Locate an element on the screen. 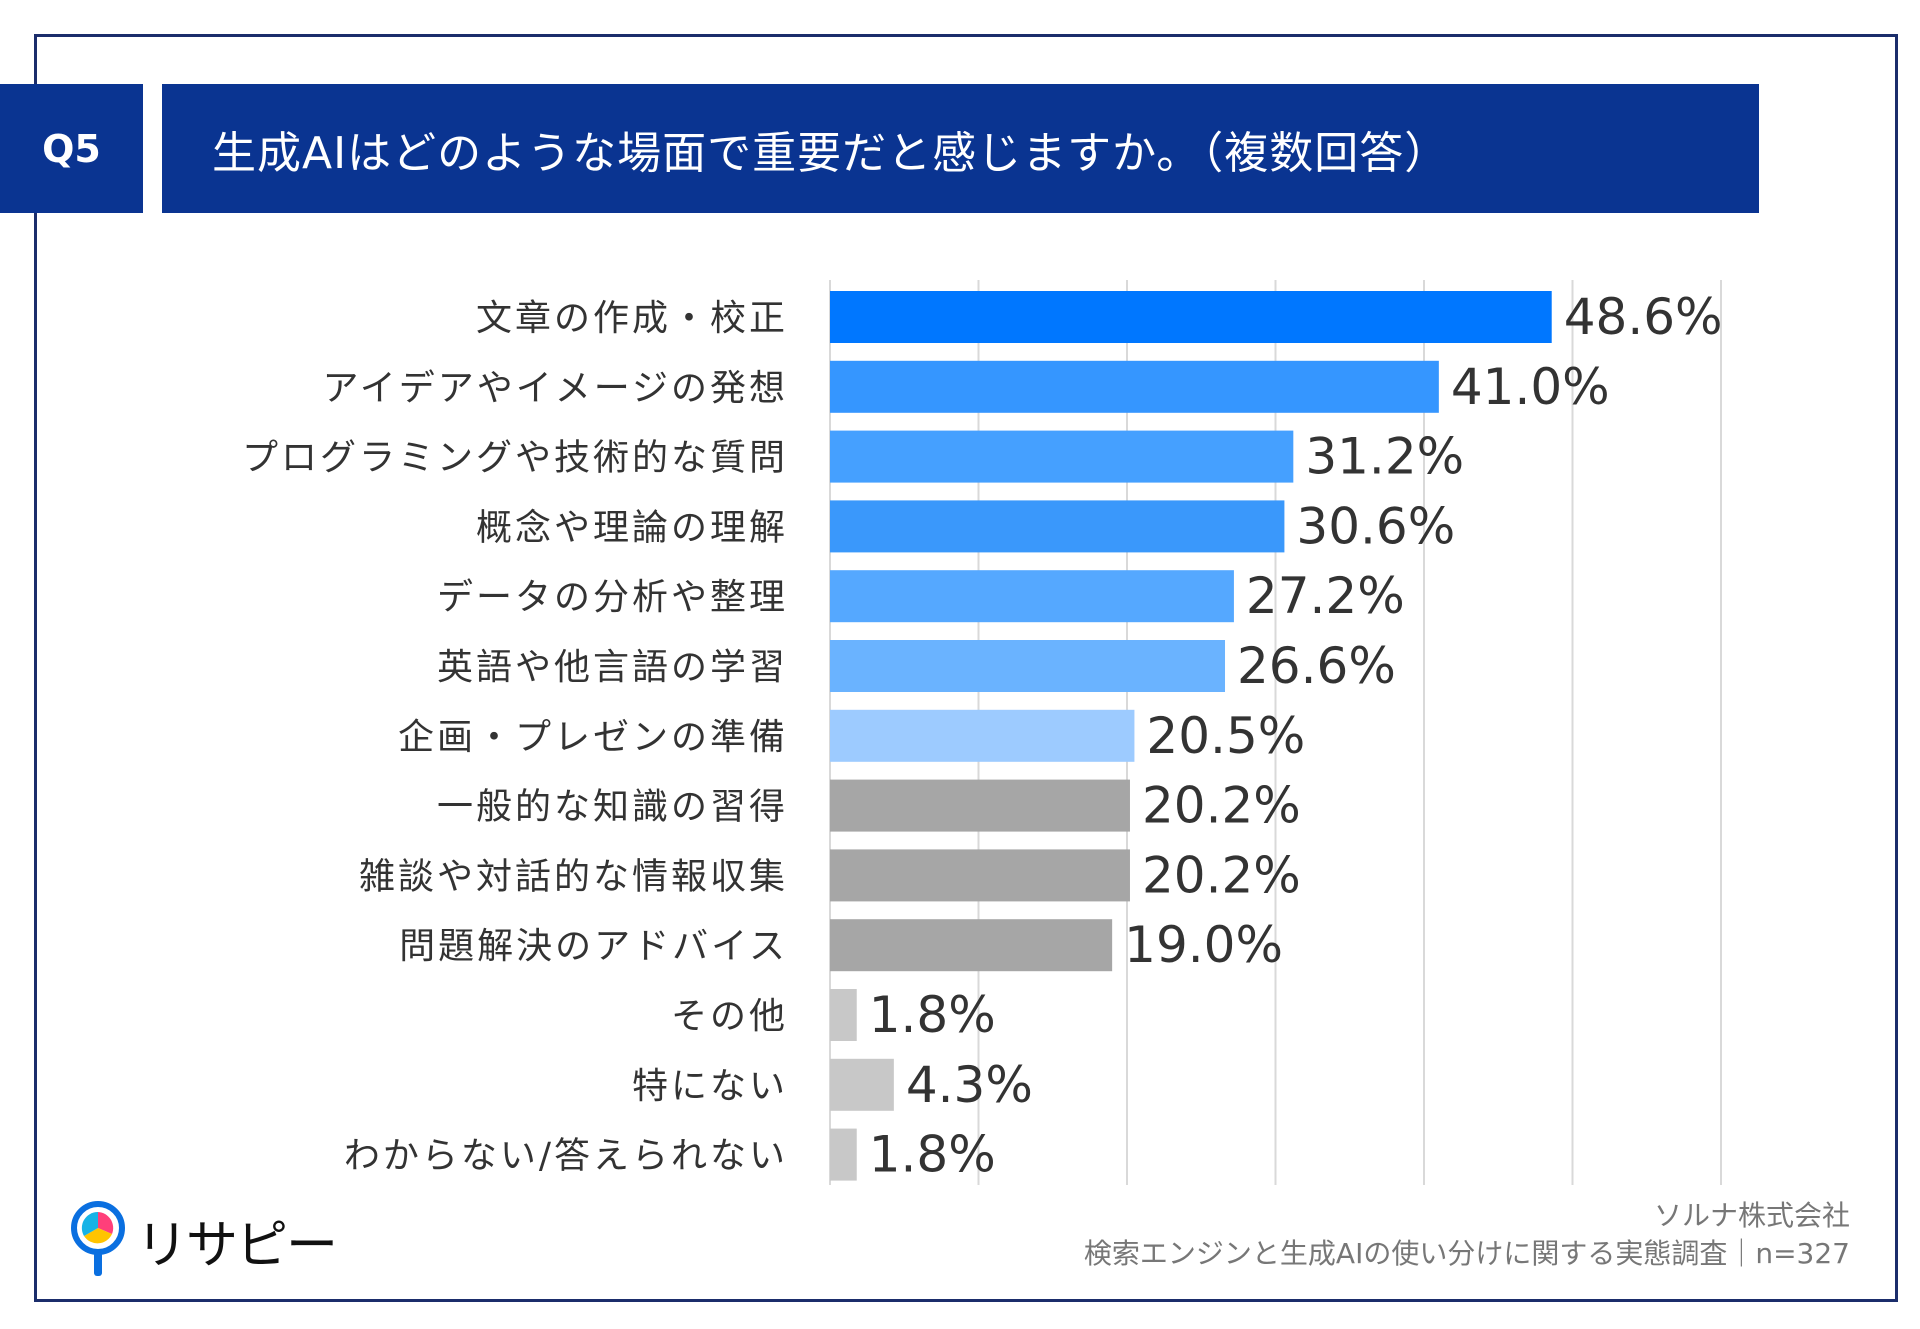 Image resolution: width=1920 pixels, height=1329 pixels. value-label-13: 1.8% is located at coordinates (932, 1155).